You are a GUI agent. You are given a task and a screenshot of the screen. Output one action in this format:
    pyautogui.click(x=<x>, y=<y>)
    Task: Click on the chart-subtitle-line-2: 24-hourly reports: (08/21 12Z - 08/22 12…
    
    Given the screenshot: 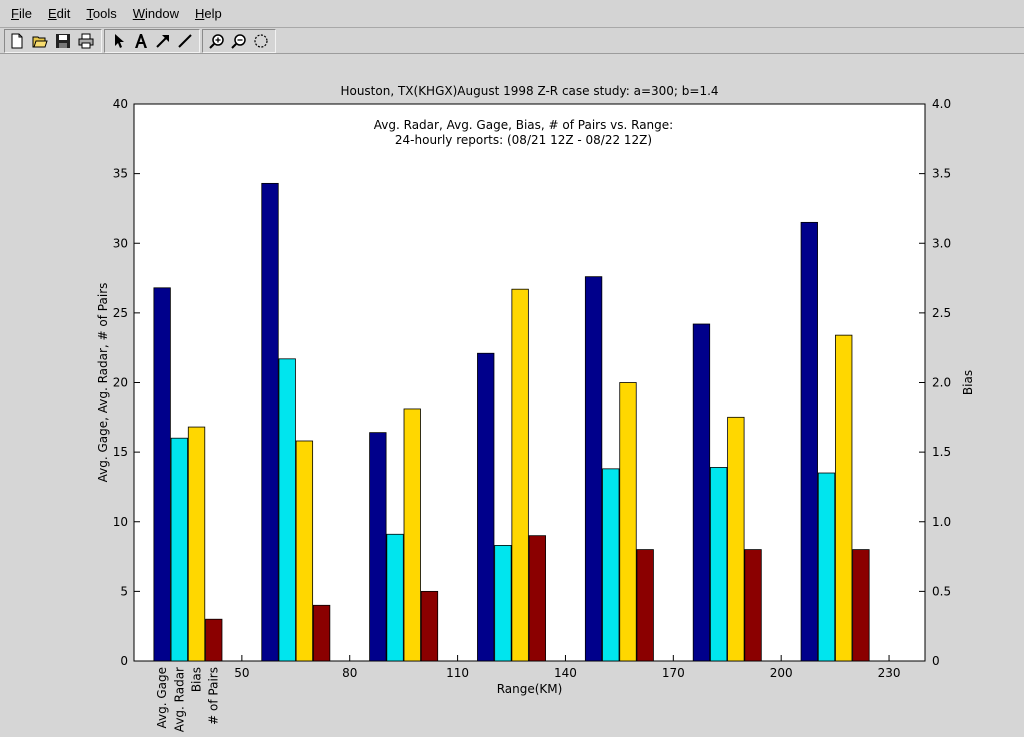 What is the action you would take?
    pyautogui.click(x=523, y=140)
    